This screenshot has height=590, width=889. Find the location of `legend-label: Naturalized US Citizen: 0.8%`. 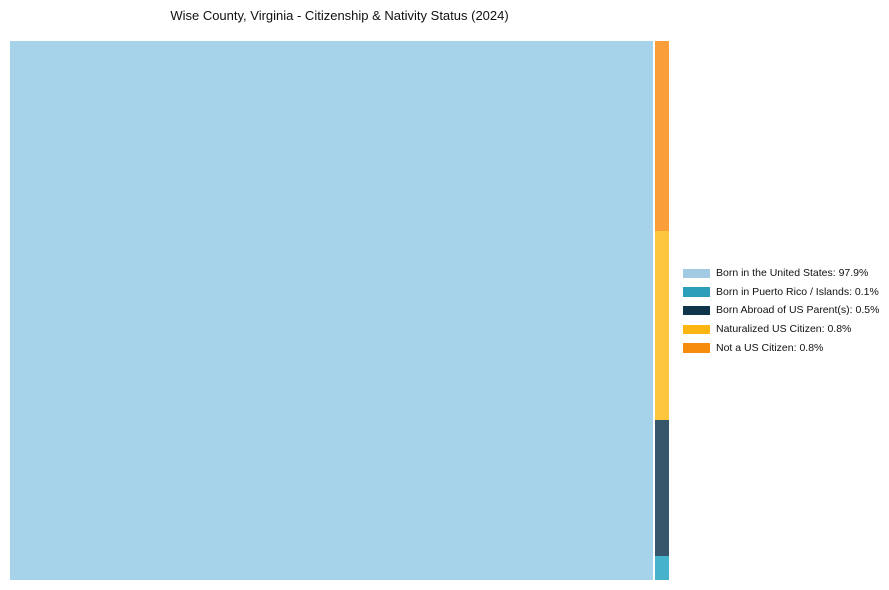

legend-label: Naturalized US Citizen: 0.8% is located at coordinates (784, 328).